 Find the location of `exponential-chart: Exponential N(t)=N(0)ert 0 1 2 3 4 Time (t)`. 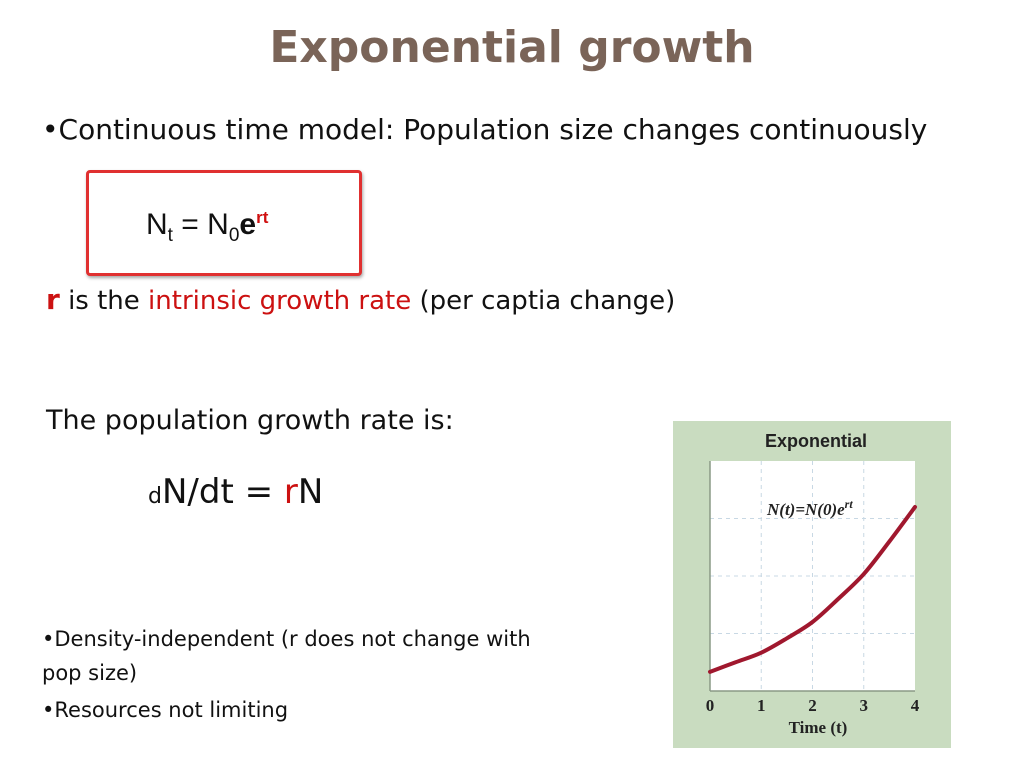

exponential-chart: Exponential N(t)=N(0)ert 0 1 2 3 4 Time (t) is located at coordinates (813, 584).